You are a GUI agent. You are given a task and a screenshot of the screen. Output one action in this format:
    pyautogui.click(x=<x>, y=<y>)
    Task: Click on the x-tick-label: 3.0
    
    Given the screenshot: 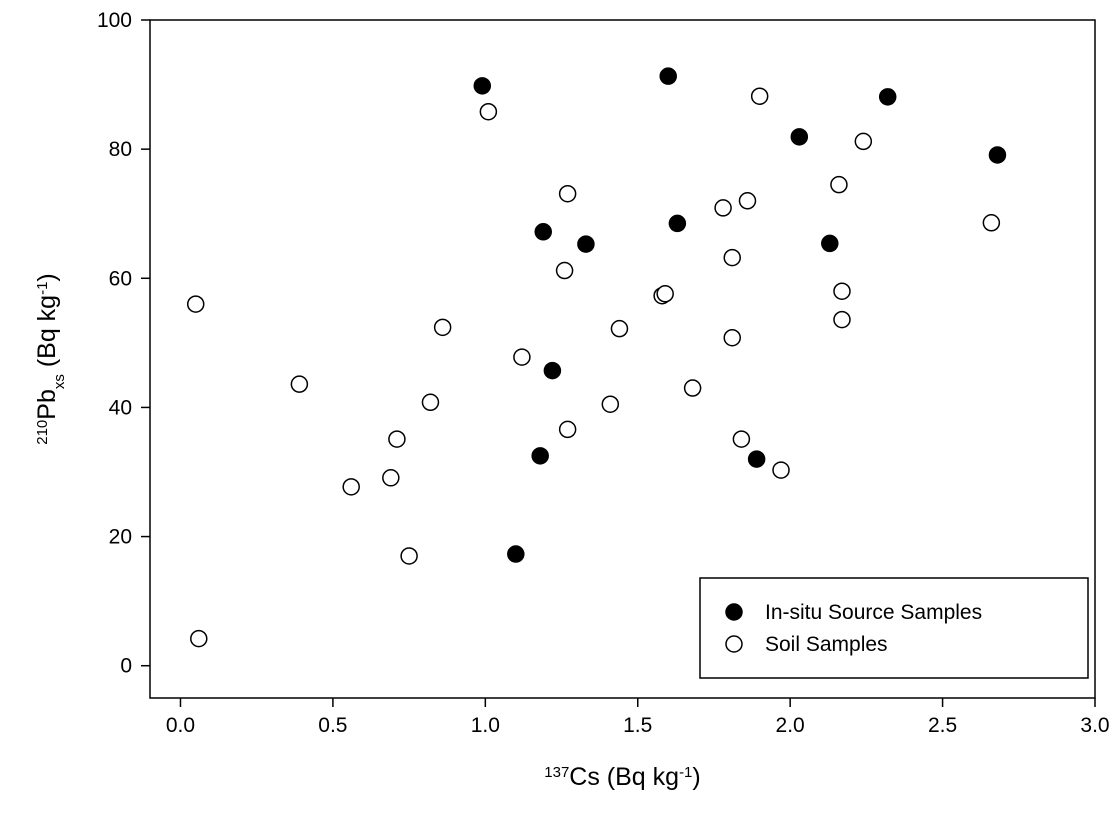 What is the action you would take?
    pyautogui.click(x=1094, y=725)
    